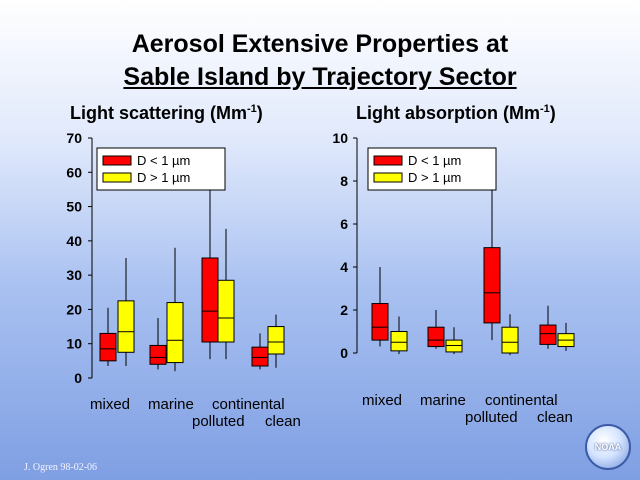 The width and height of the screenshot is (640, 480). Describe the element at coordinates (126, 326) in the screenshot. I see `box-0-1-0-iqr` at that location.